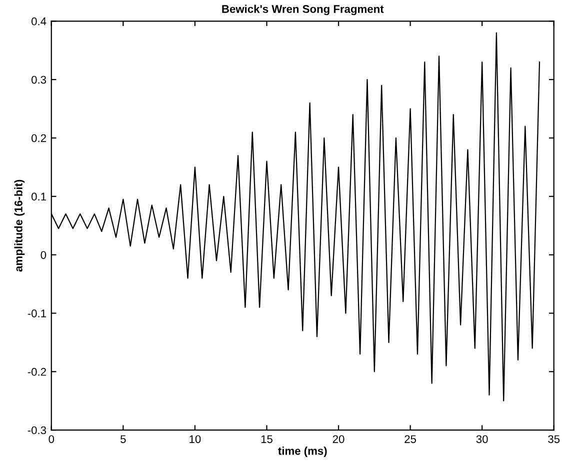  What do you see at coordinates (303, 10) in the screenshot?
I see `chart-title: Bewick's Wren Song Fragment` at bounding box center [303, 10].